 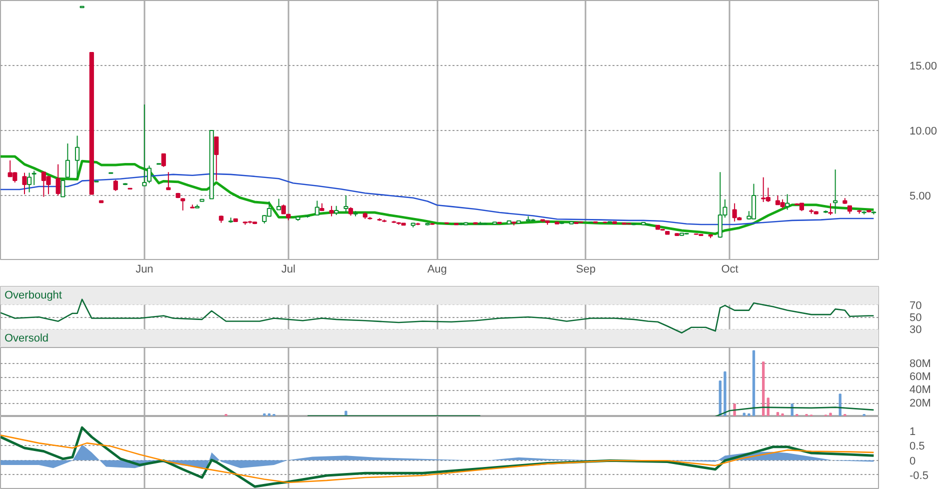 What do you see at coordinates (33, 296) in the screenshot?
I see `band-label: Overbought` at bounding box center [33, 296].